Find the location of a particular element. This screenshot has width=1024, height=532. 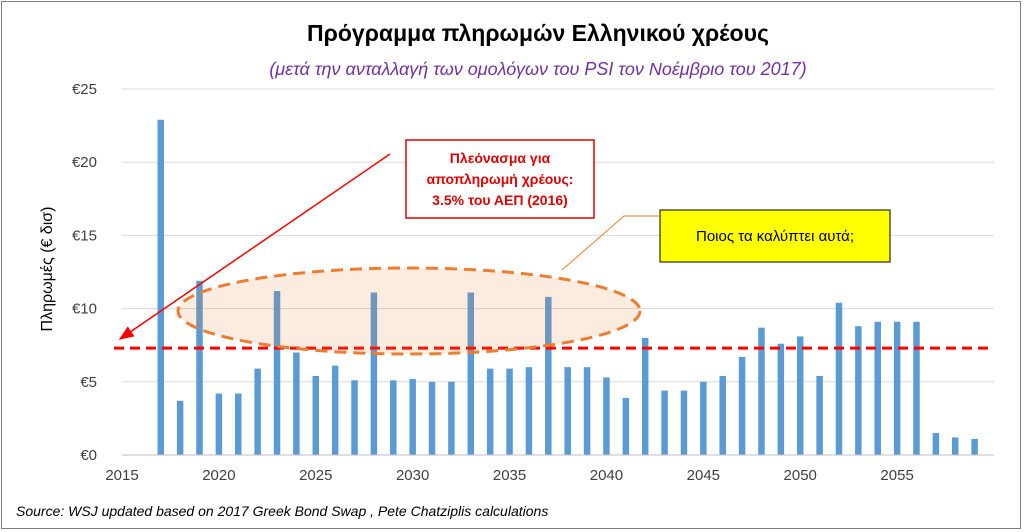

x-tick-labels: 2015 2020 2025 2030 2035 2040 2045 2050 2055 is located at coordinates (509, 475).